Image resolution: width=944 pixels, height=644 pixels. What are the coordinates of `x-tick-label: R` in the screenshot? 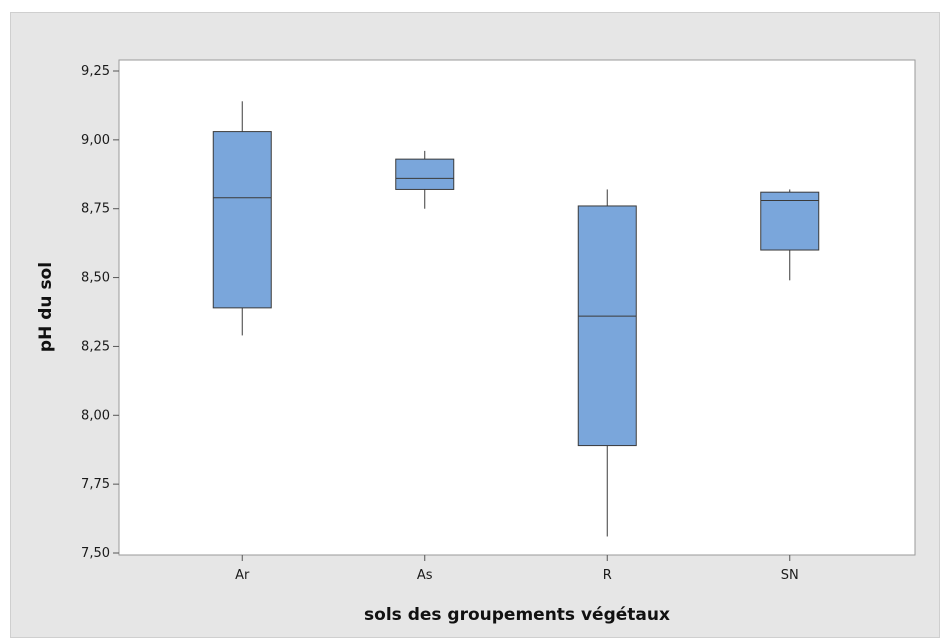 It's located at (607, 575).